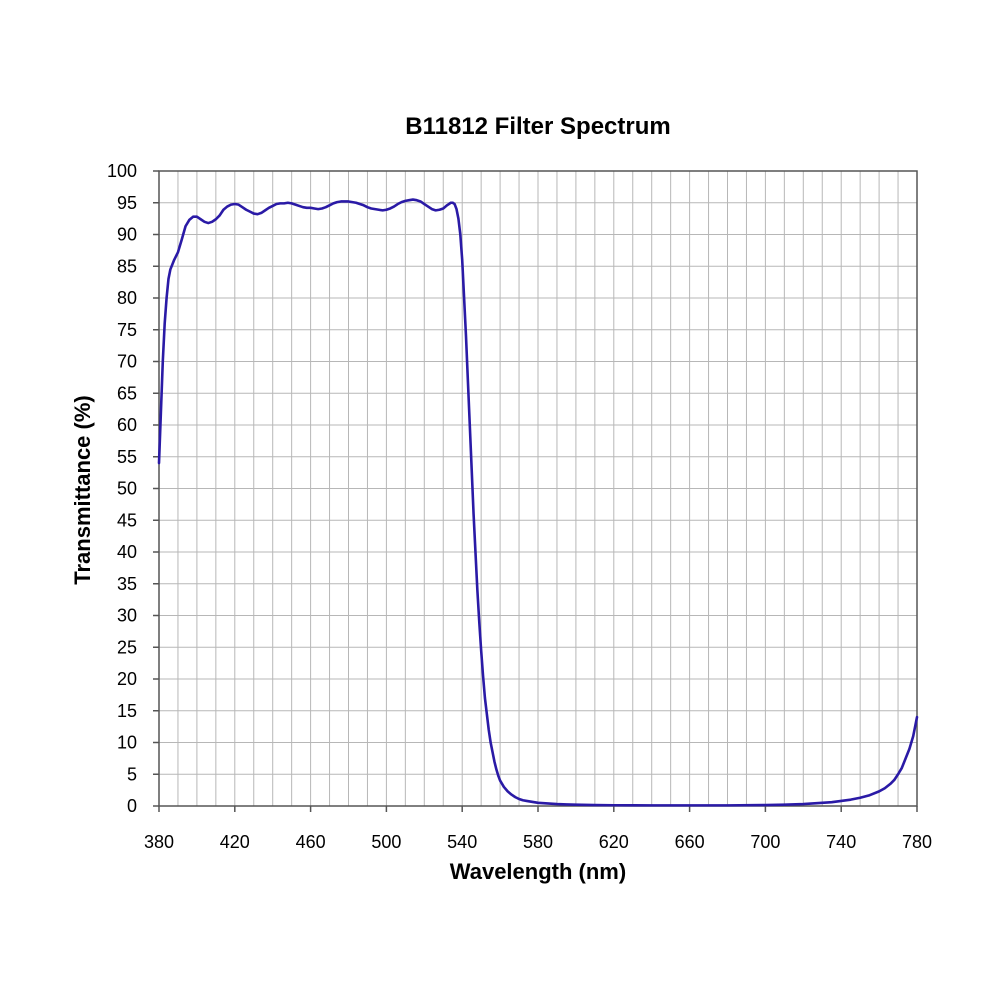  Describe the element at coordinates (127, 235) in the screenshot. I see `y-tick-label: 90` at that location.